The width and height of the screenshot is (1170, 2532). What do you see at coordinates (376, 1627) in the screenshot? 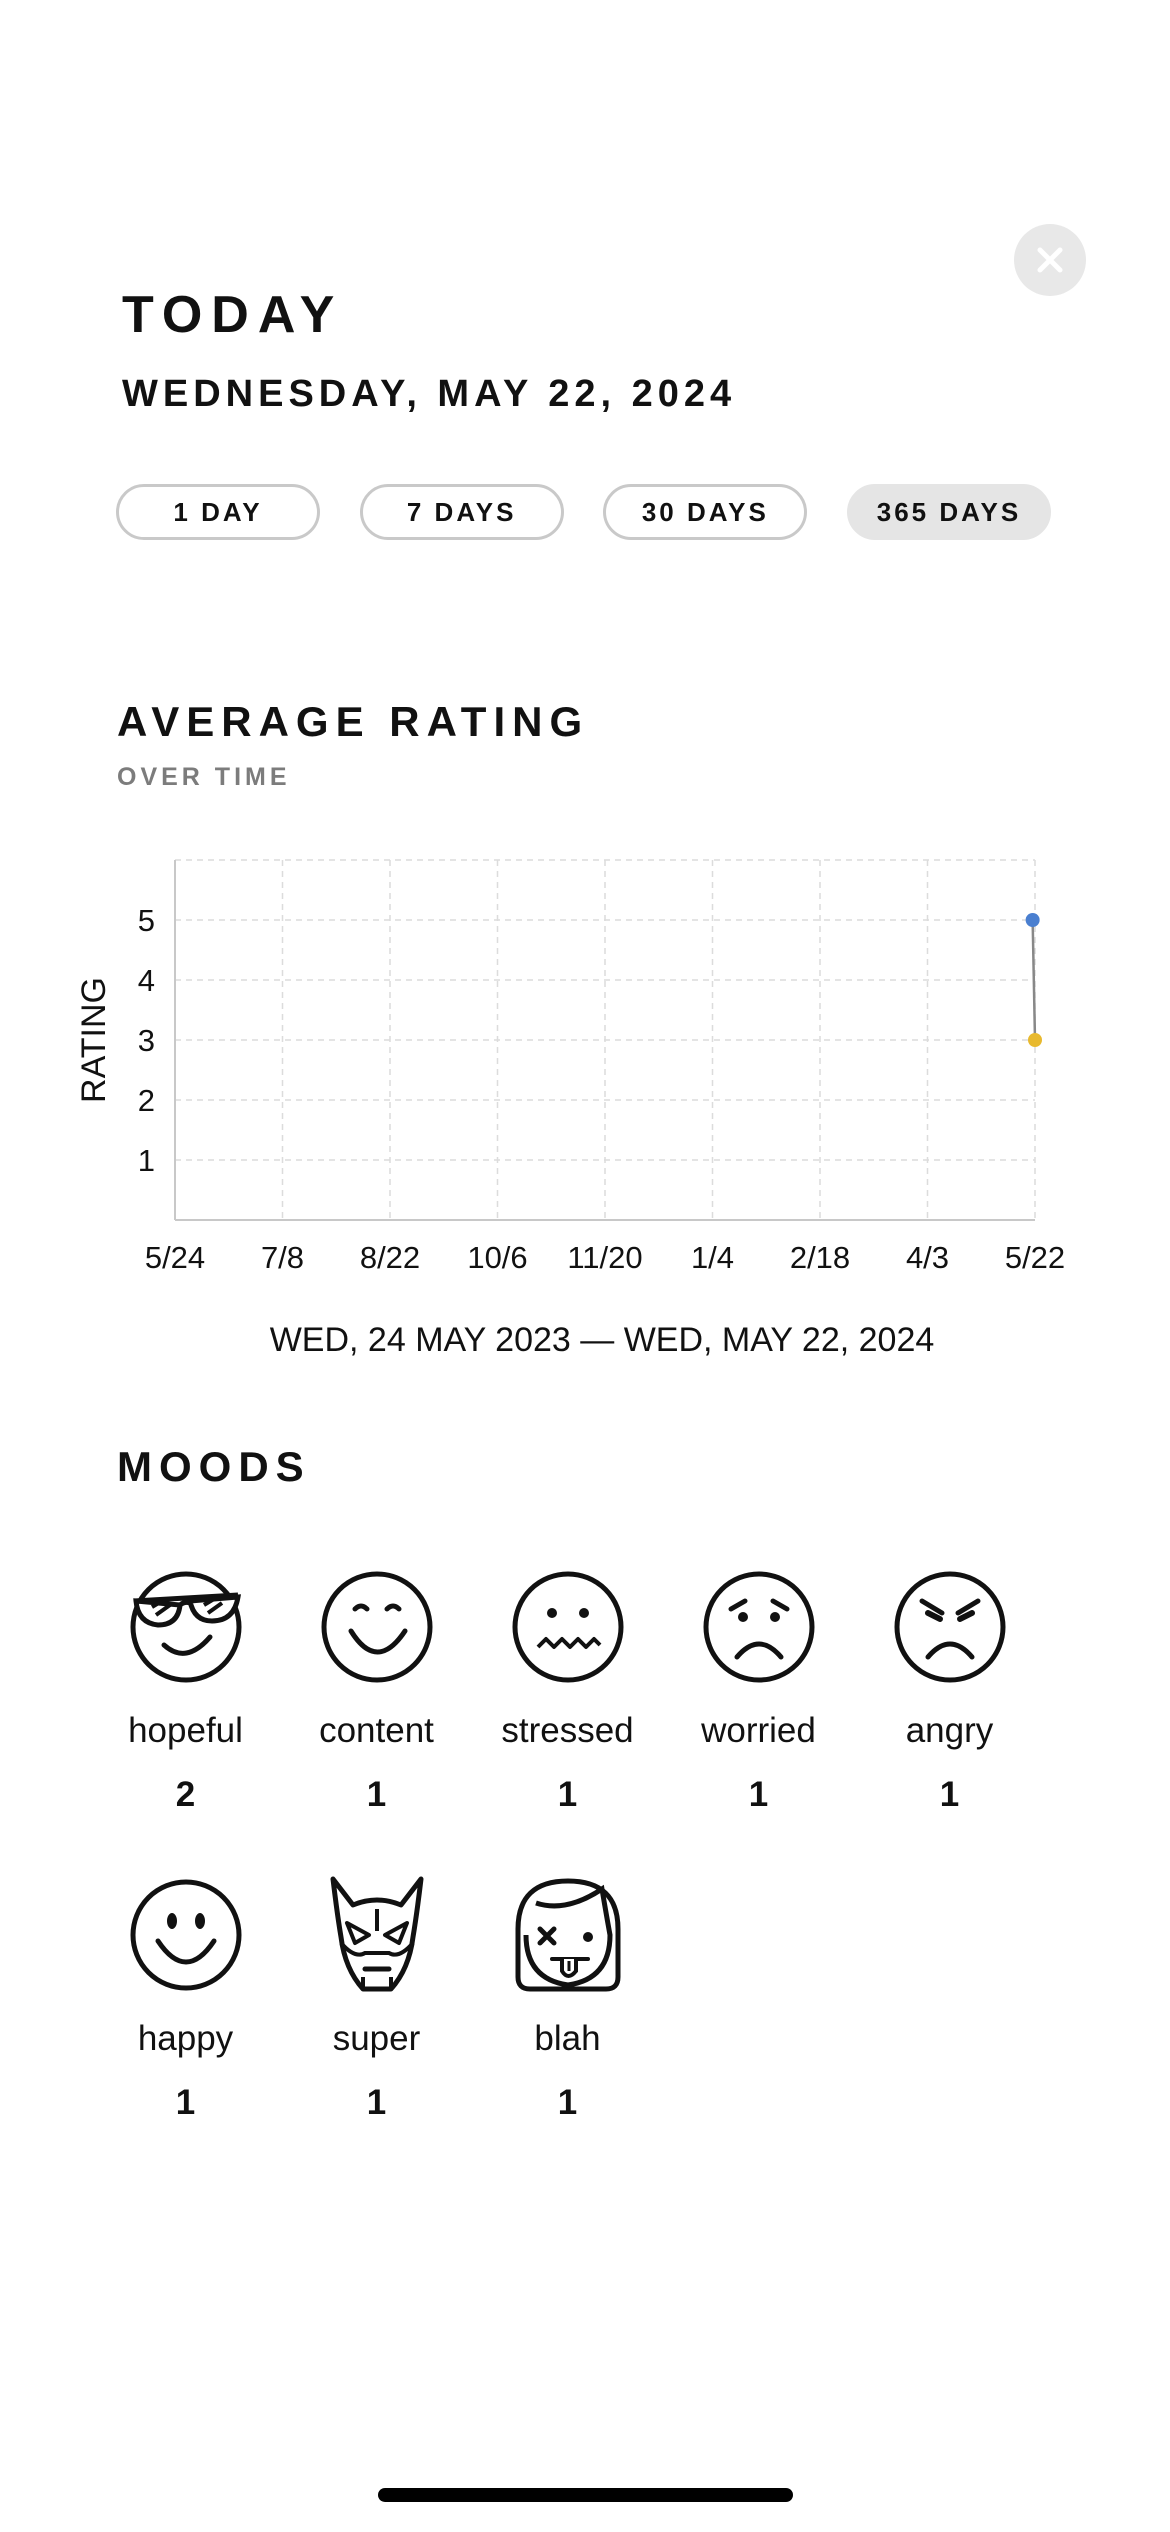
I see `content-icon` at bounding box center [376, 1627].